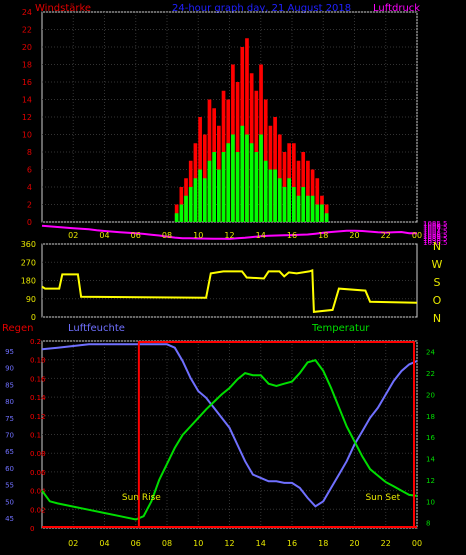  Describe the element at coordinates (340, 328) in the screenshot. I see `temperature-axis-title: Temperatur` at that location.